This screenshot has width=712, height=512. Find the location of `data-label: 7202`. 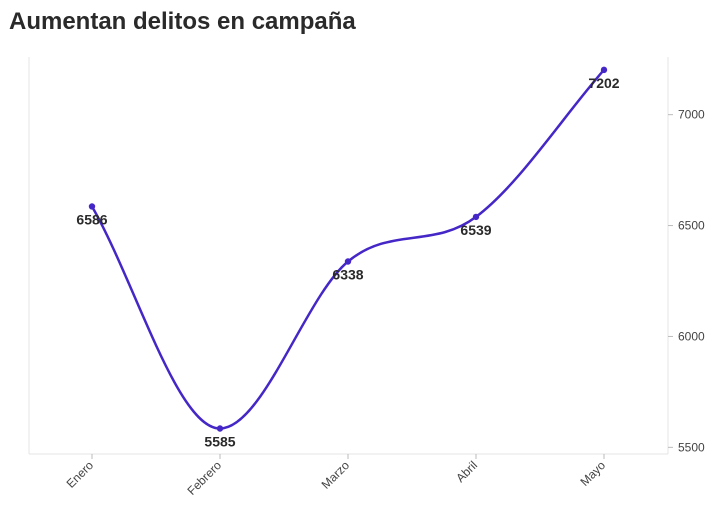

data-label: 7202 is located at coordinates (603, 83).